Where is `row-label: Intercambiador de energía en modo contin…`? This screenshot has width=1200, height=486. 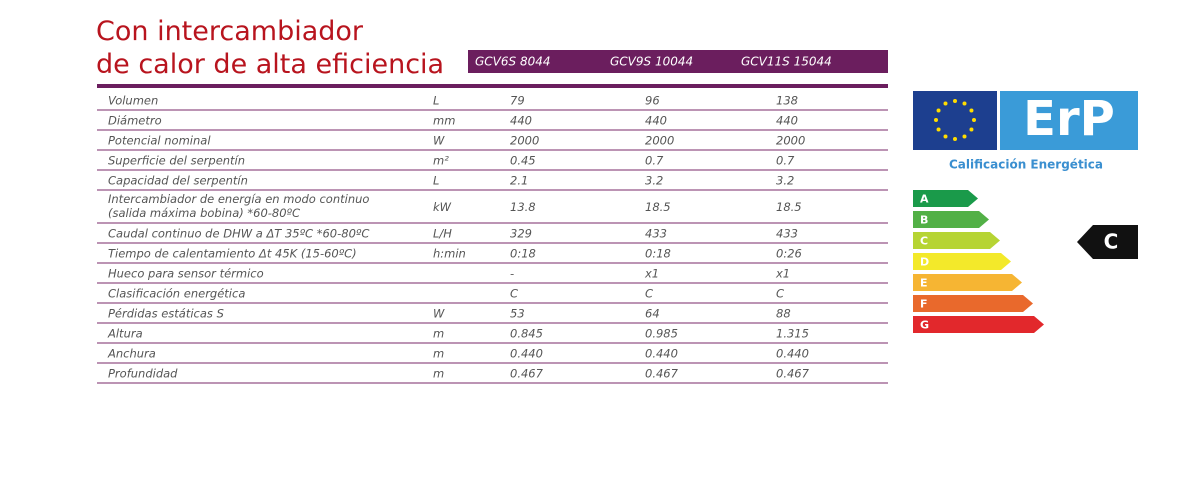
row-label: Intercambiador de energía en modo contin… is located at coordinates (238, 206).